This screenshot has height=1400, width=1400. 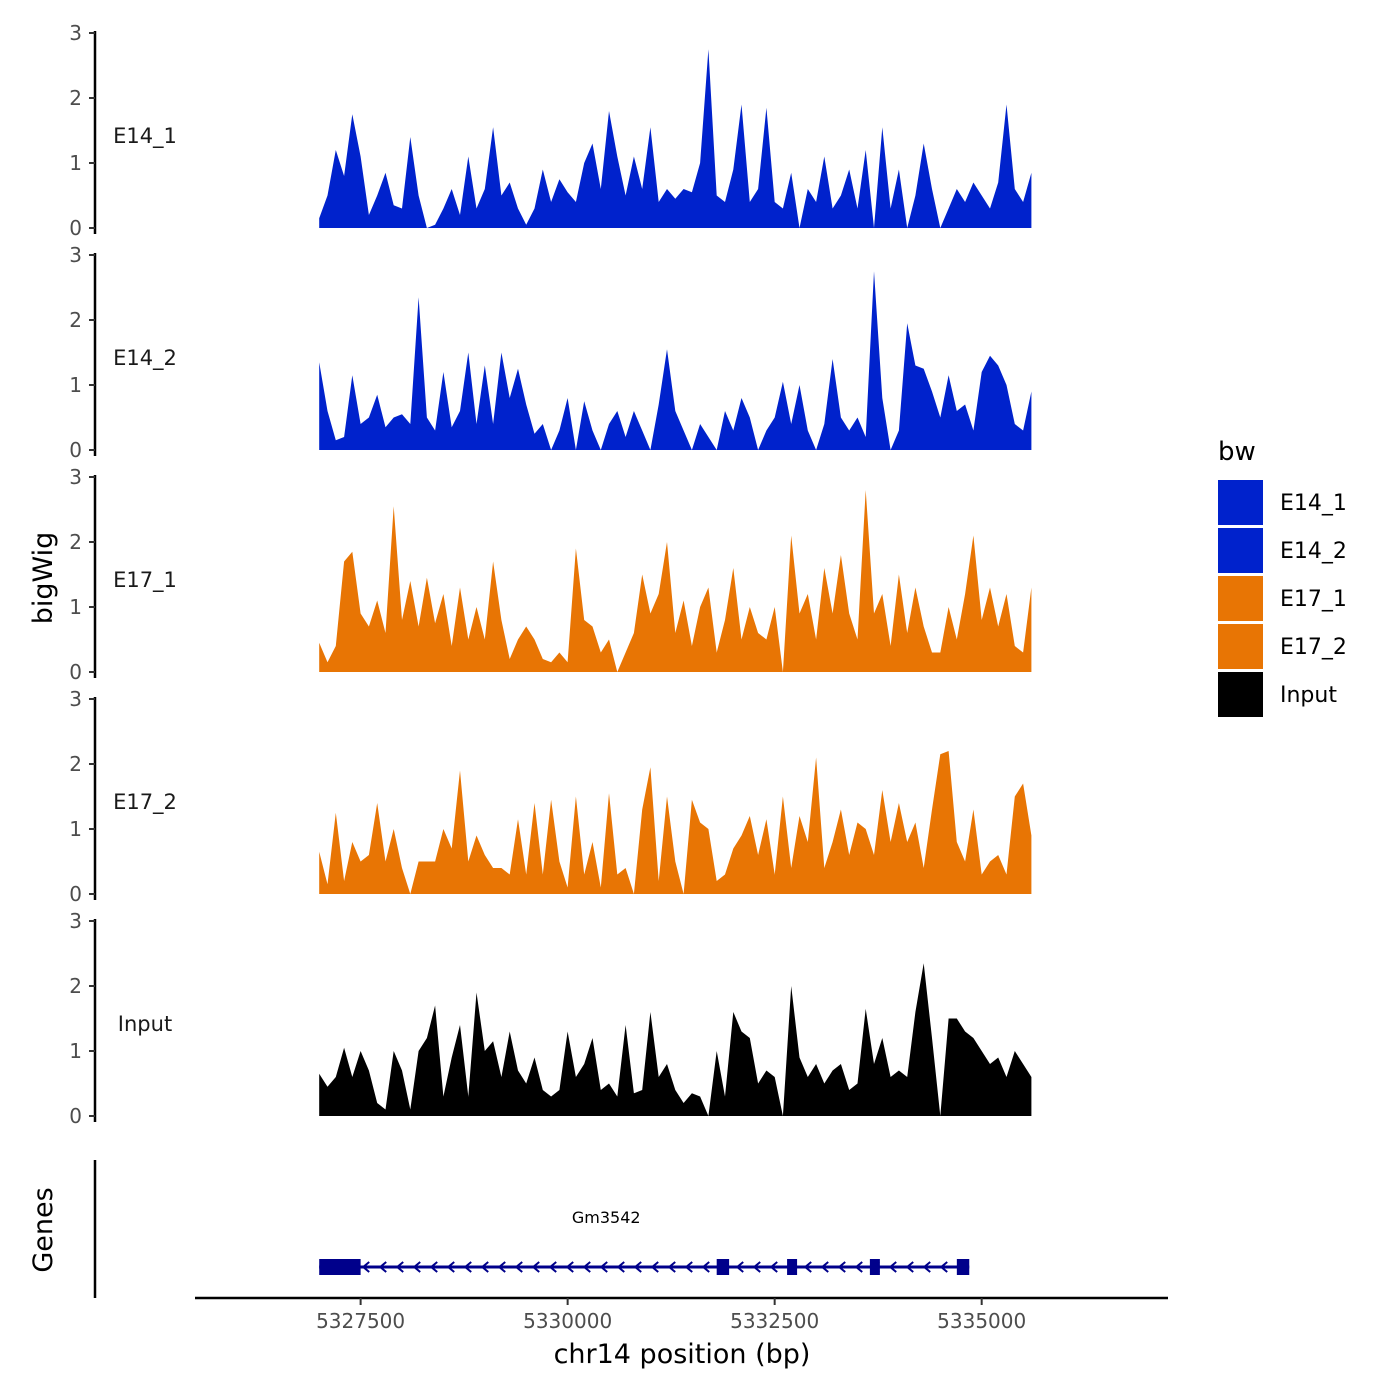 What do you see at coordinates (644, 1241) in the screenshot?
I see `gene-gm3542: Gm3542` at bounding box center [644, 1241].